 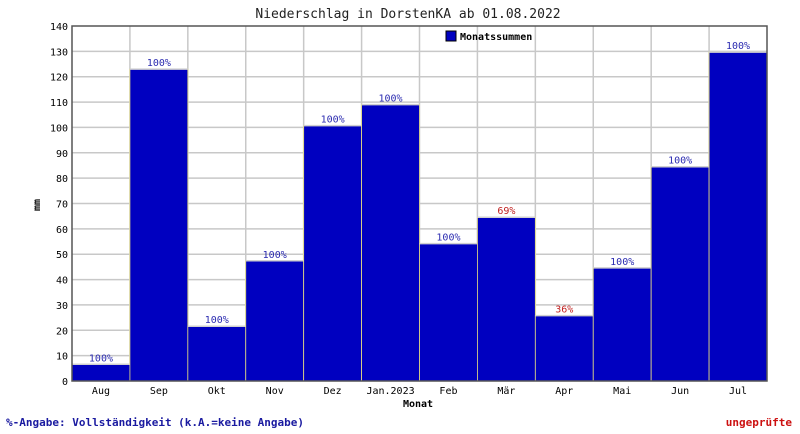 What do you see at coordinates (332, 253) in the screenshot?
I see `bar-Dez` at bounding box center [332, 253].